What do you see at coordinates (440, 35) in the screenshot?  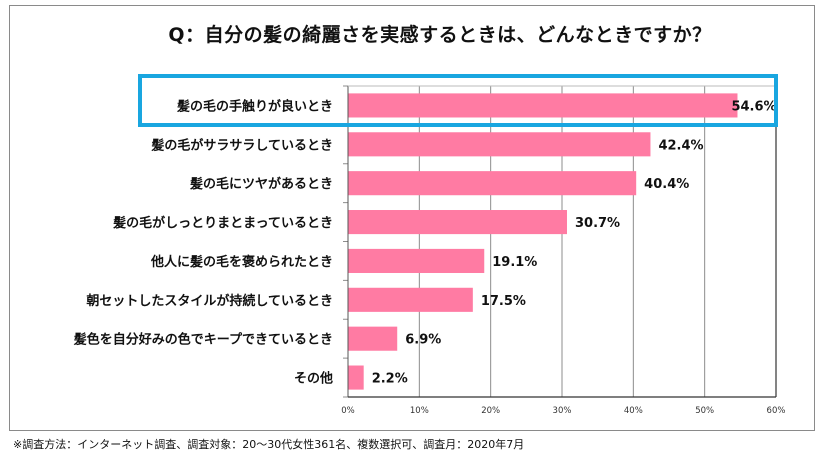 I see `chart-title: Q：自分の髪の綺麗さを実感するときは、どんなときですか？` at bounding box center [440, 35].